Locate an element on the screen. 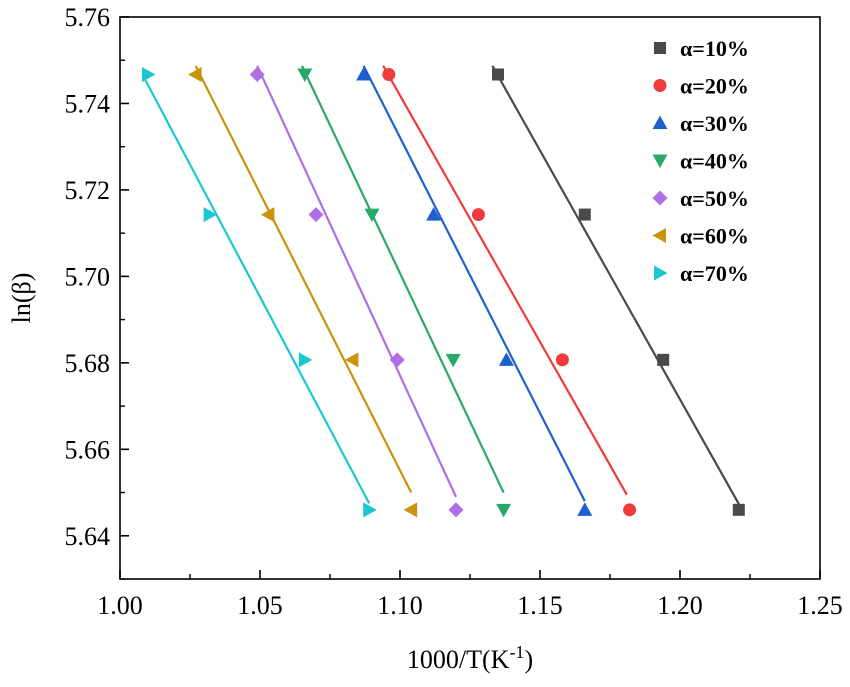 The image size is (850, 687). legend-label: α=40% is located at coordinates (714, 161).